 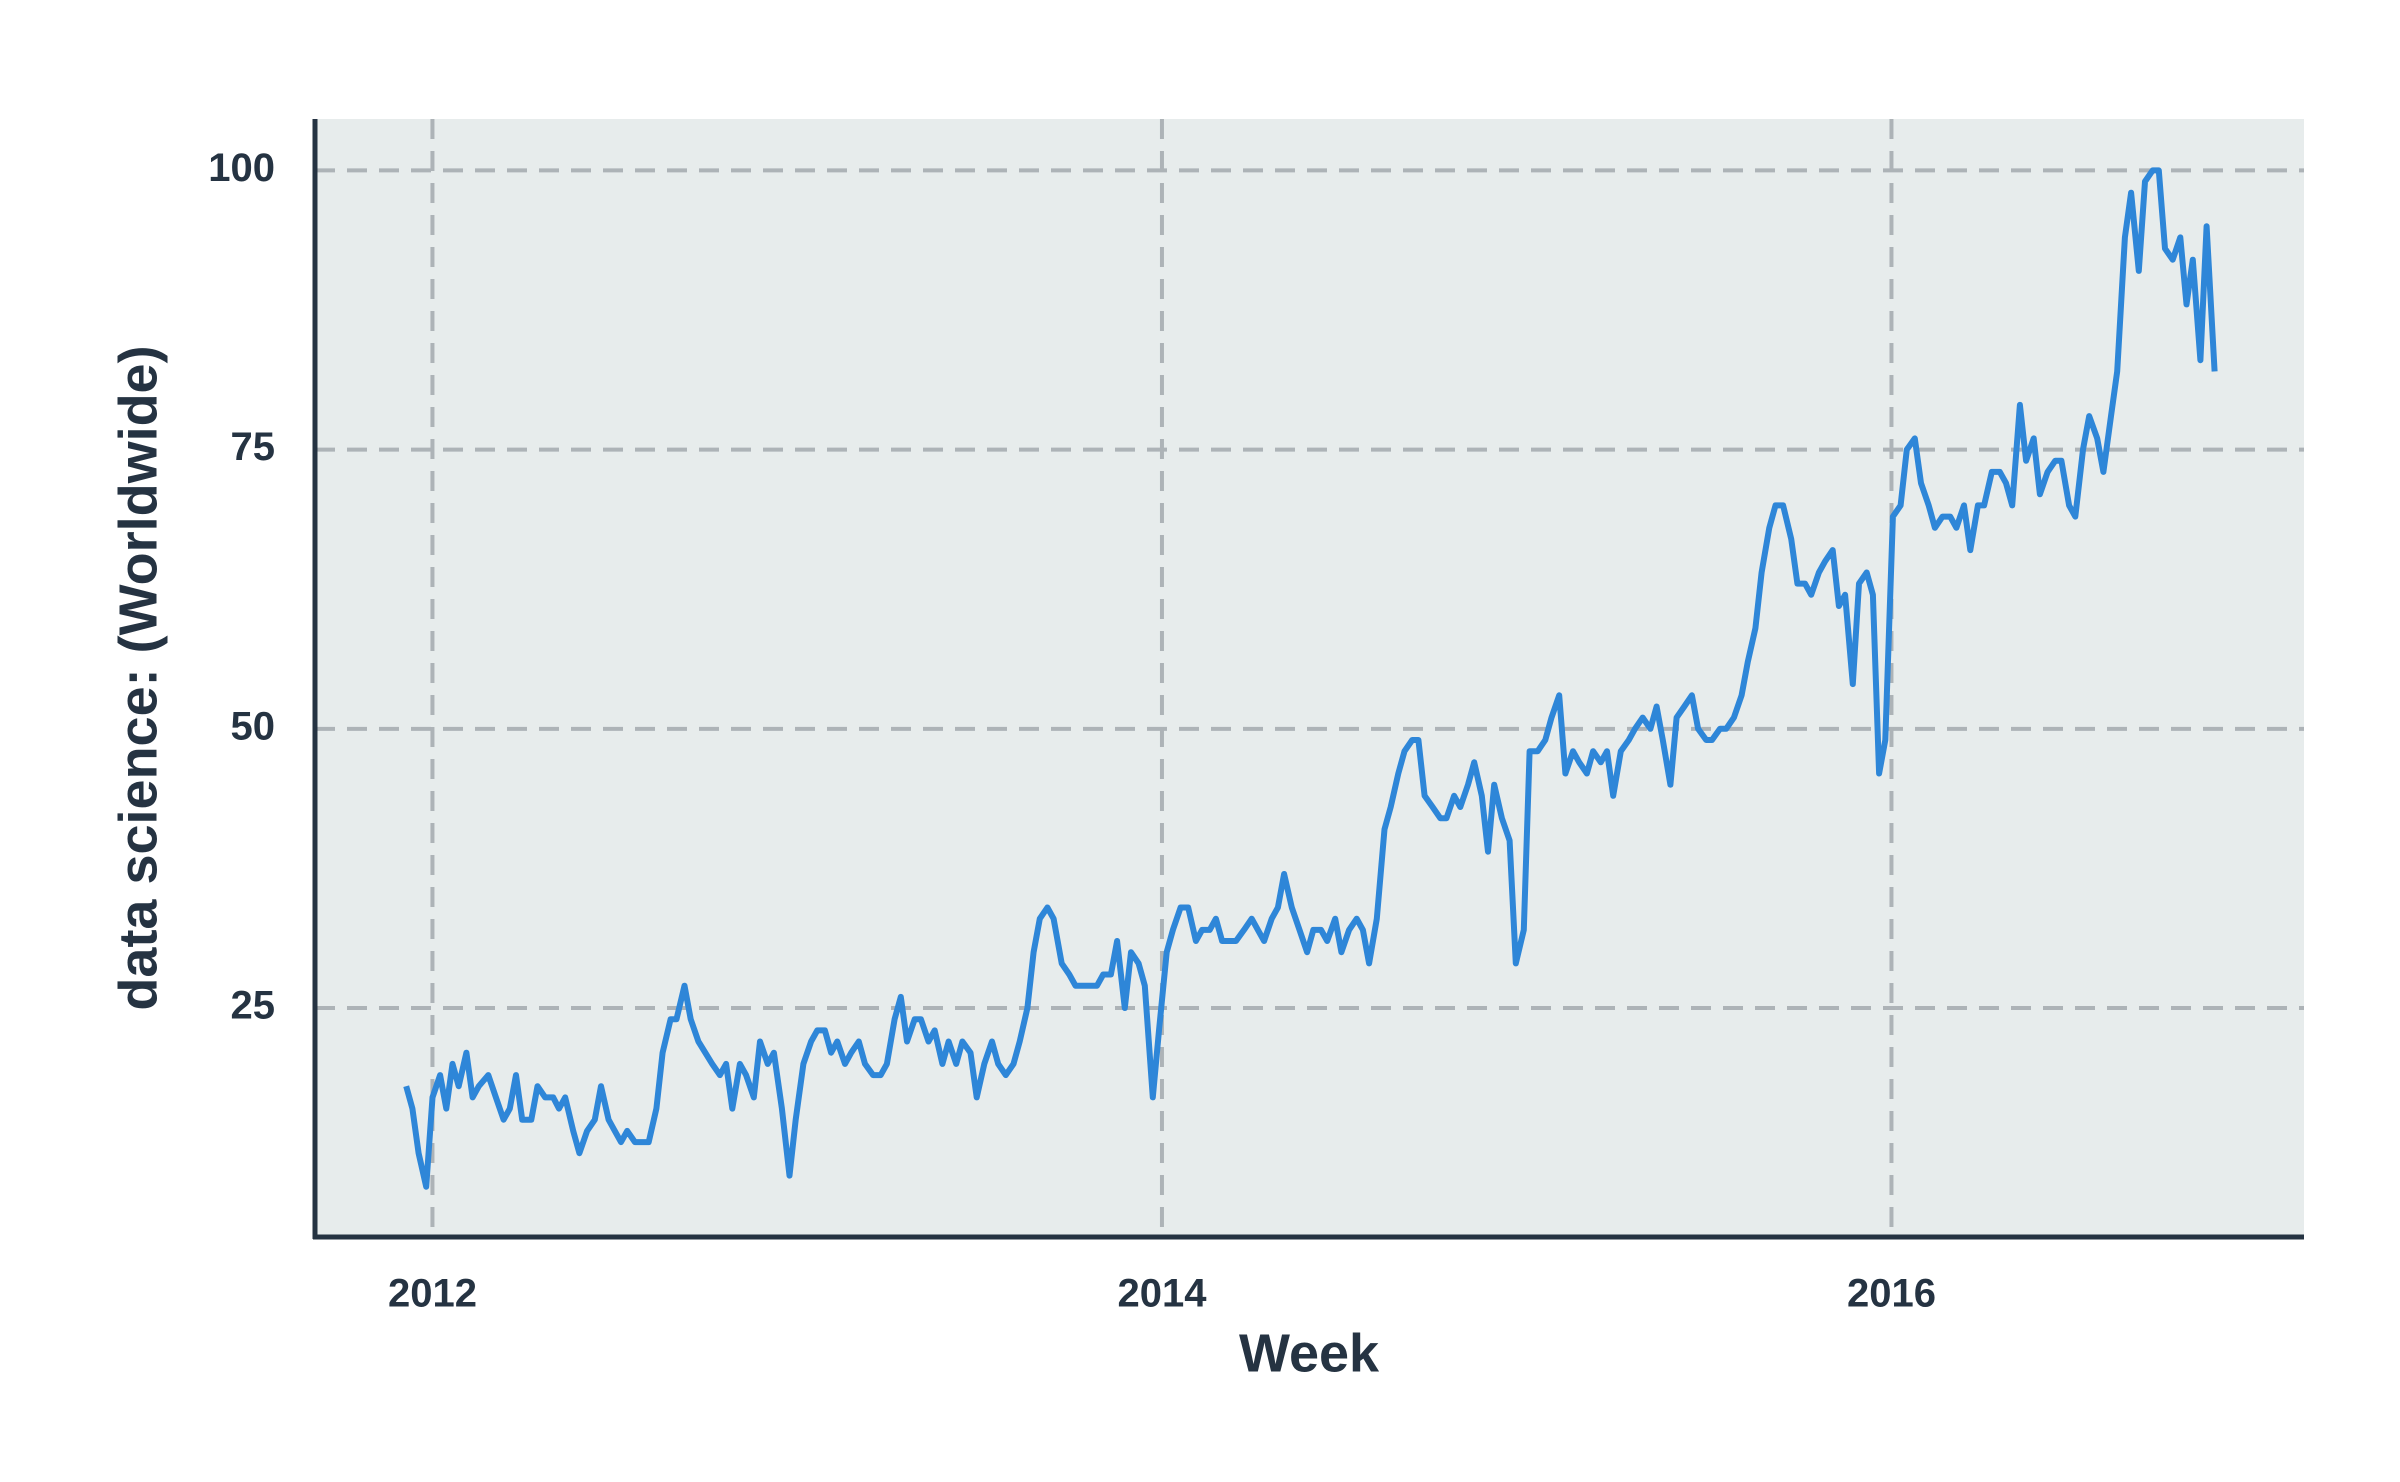 What do you see at coordinates (1162, 1294) in the screenshot?
I see `x-tick-label: 2014` at bounding box center [1162, 1294].